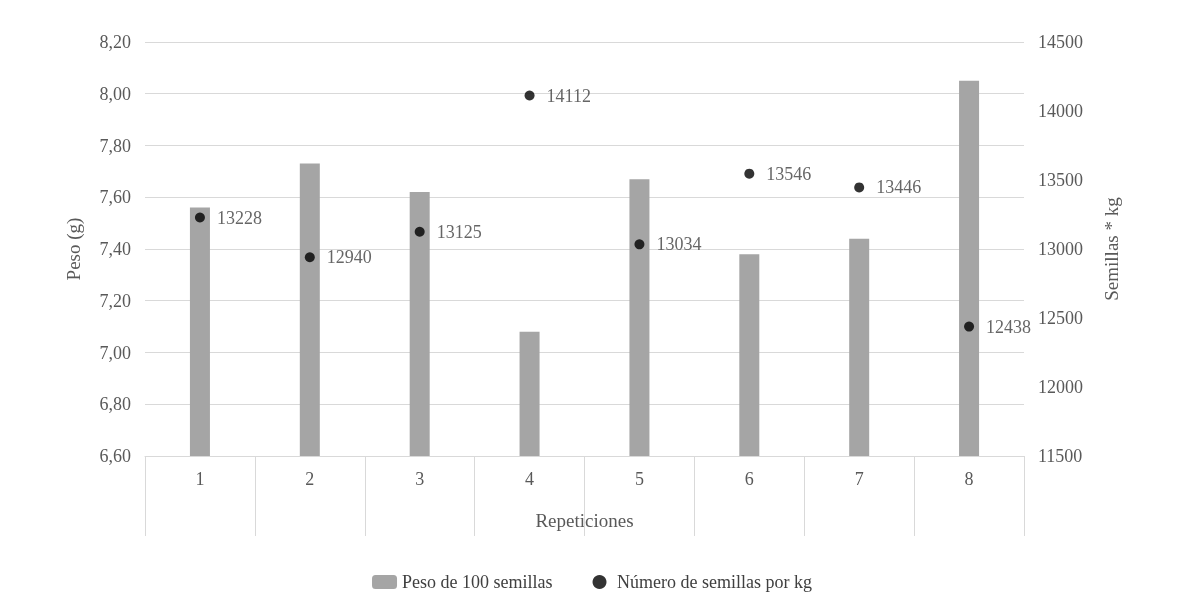  I want to click on y-tick-label: 8,00, so click(115, 93).